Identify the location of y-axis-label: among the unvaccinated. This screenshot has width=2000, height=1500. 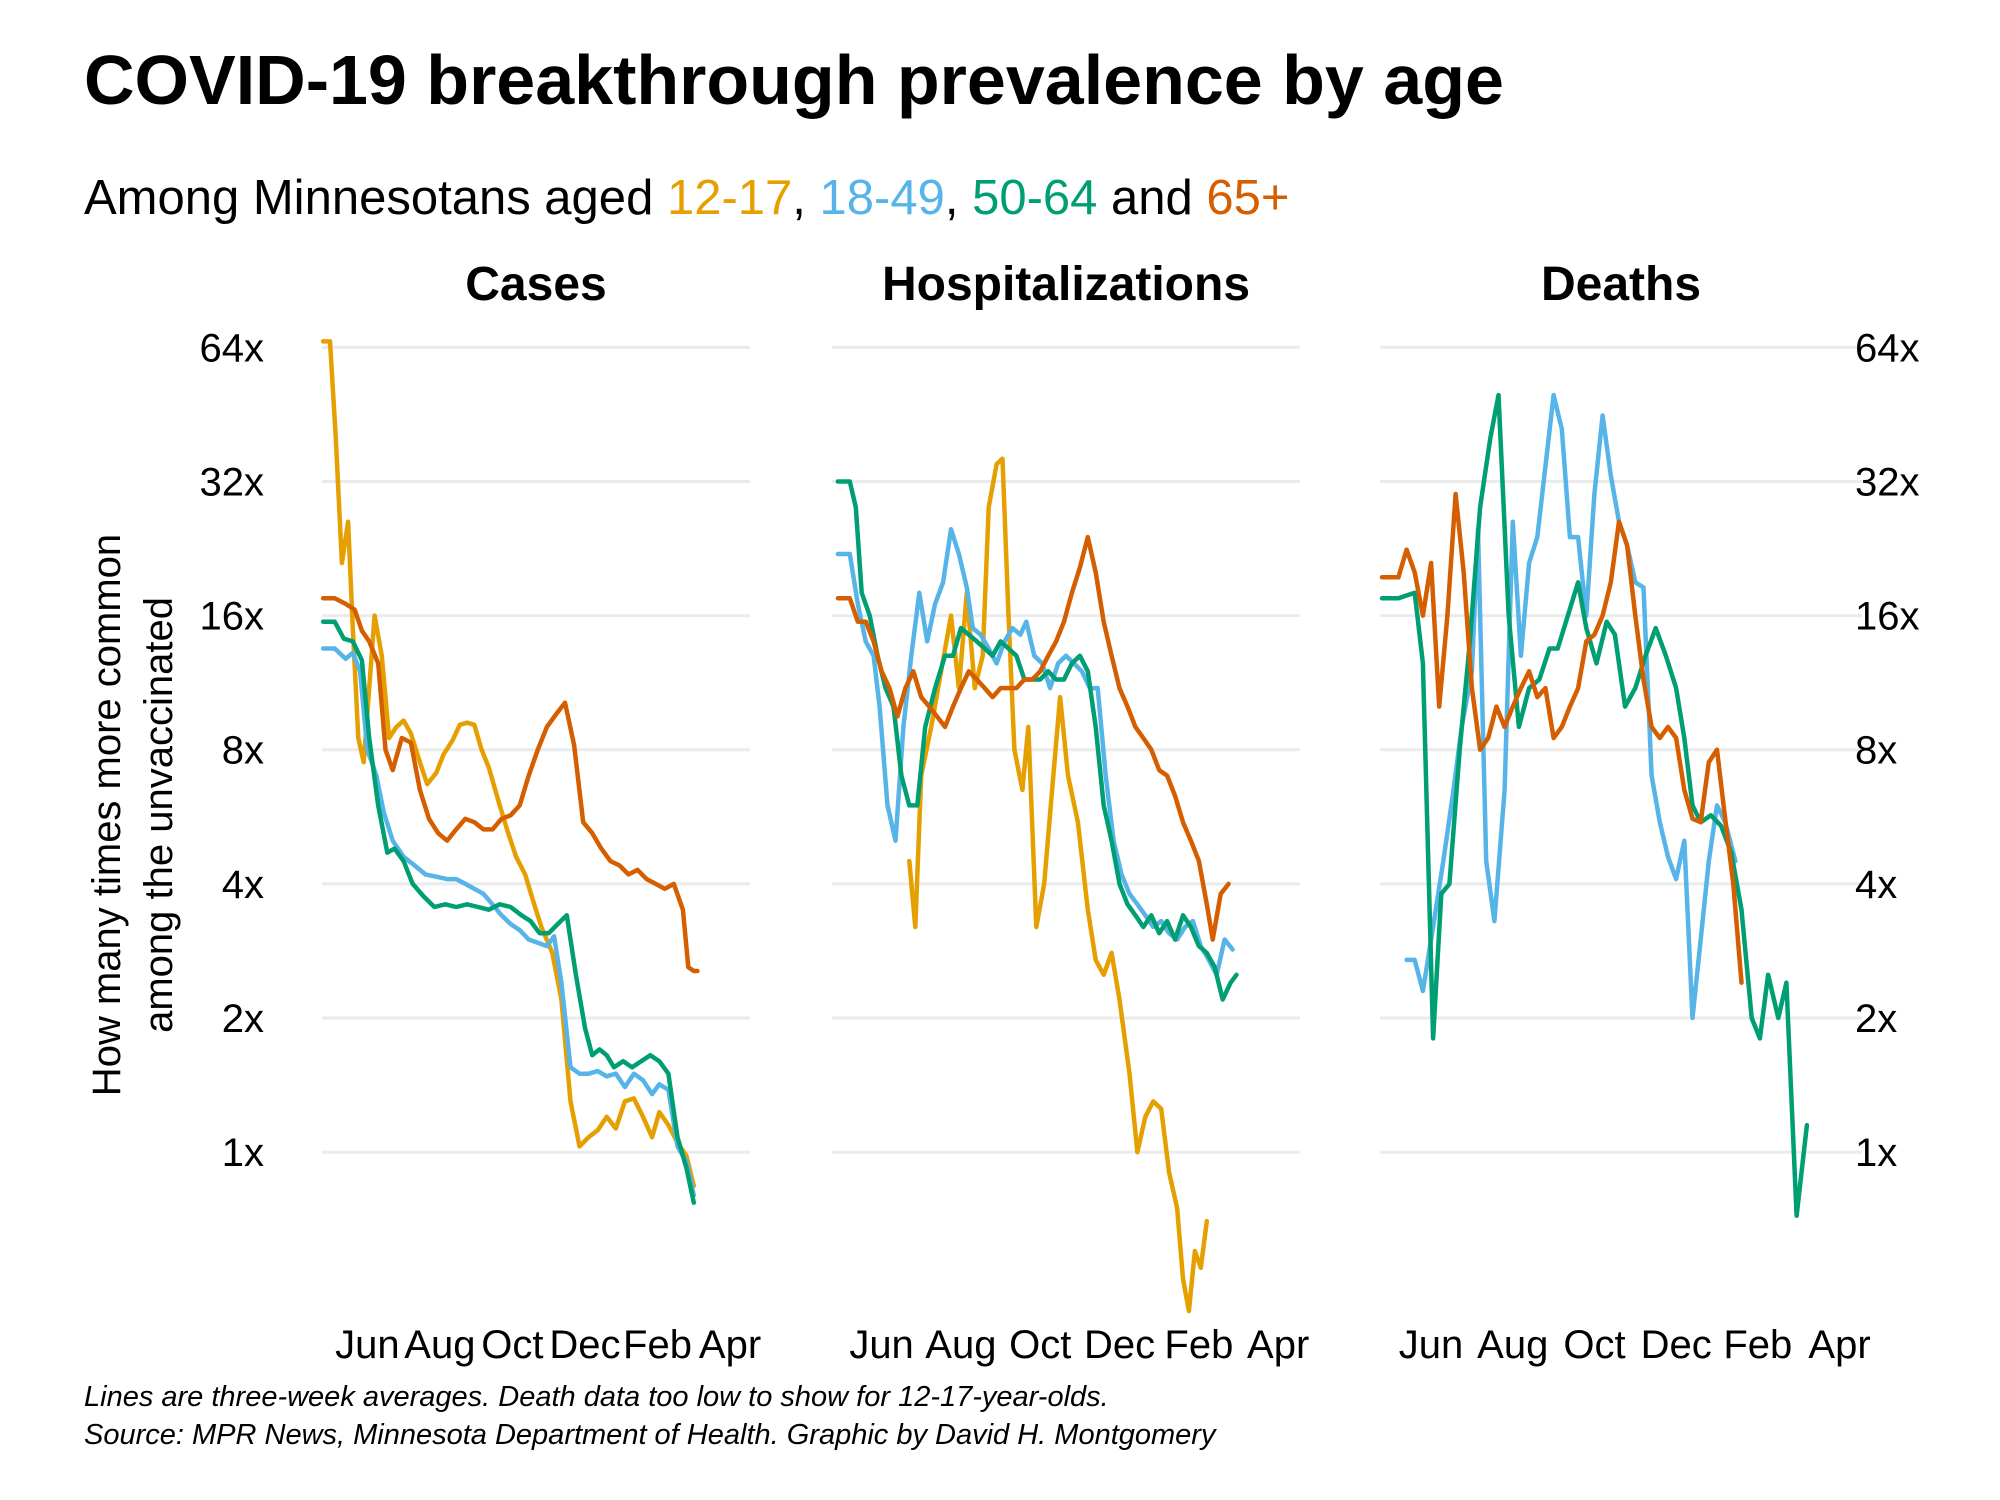
(159, 815).